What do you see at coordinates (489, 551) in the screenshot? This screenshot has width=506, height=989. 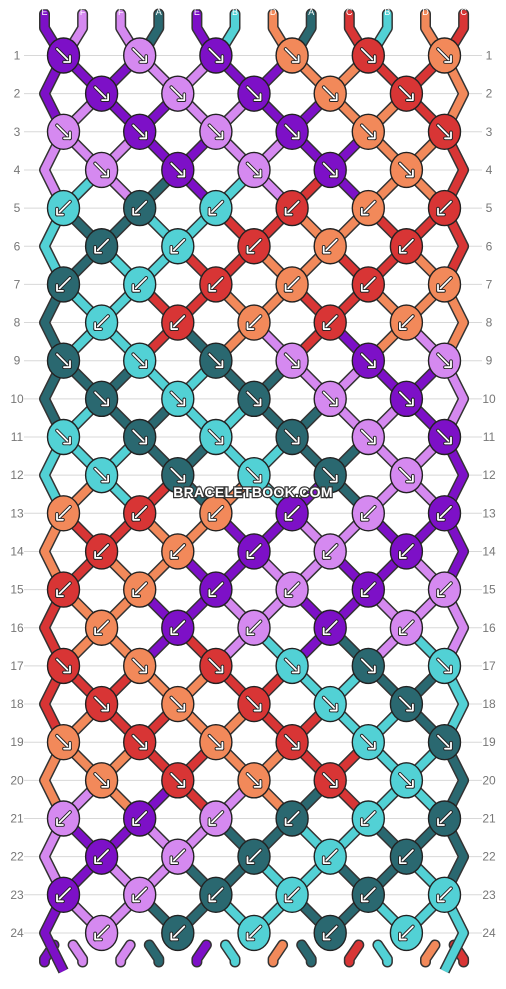 I see `row-number-right: 14` at bounding box center [489, 551].